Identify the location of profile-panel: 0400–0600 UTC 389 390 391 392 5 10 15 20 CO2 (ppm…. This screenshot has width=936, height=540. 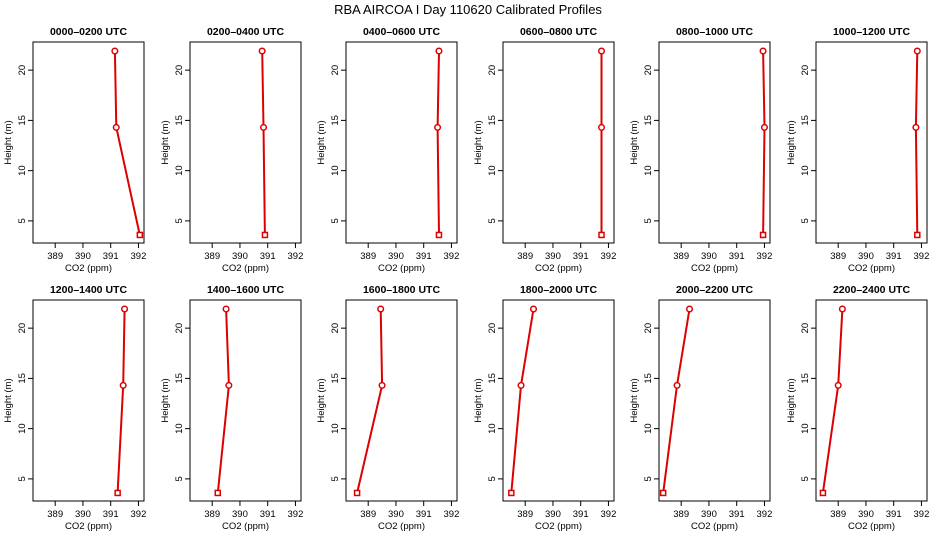
(387, 150).